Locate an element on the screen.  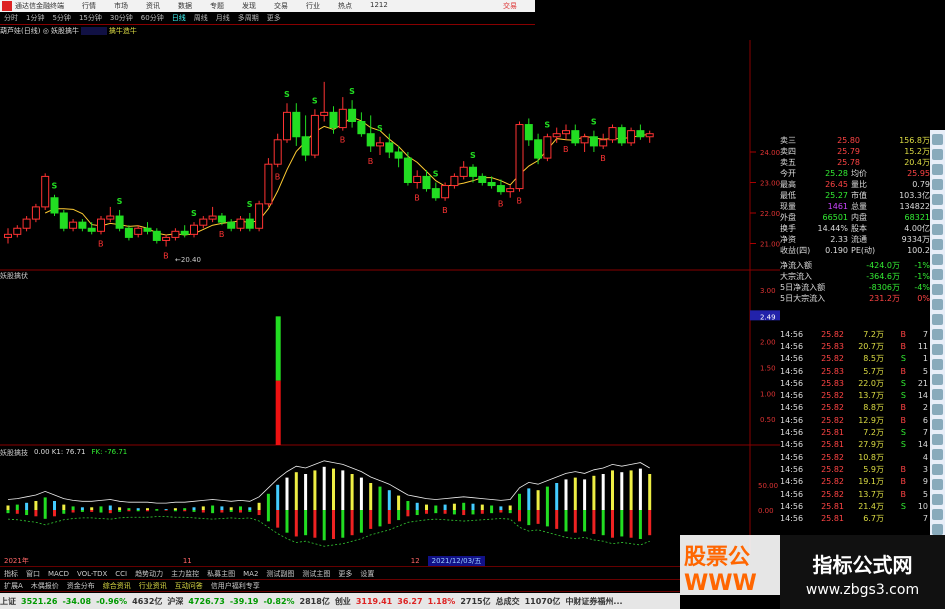
period-tab: 周线 is located at coordinates (200, 18).